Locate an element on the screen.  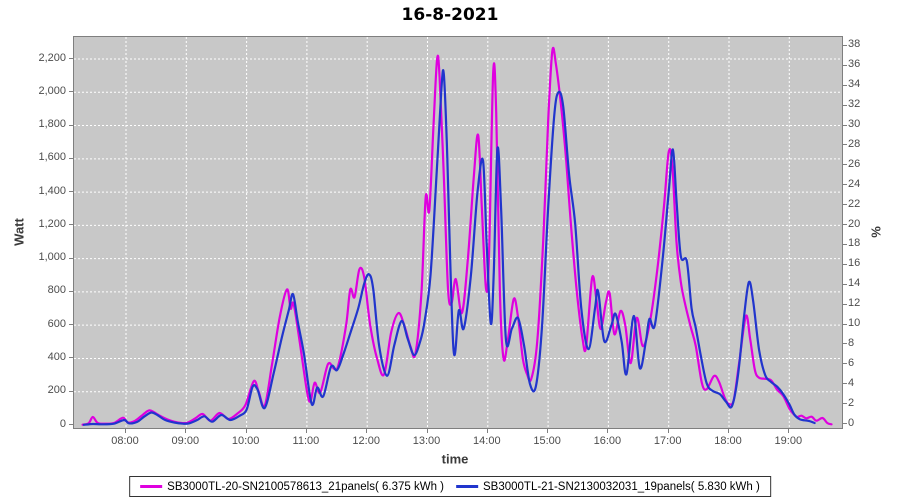
y-right-tick-label: 28 is located at coordinates (854, 143).